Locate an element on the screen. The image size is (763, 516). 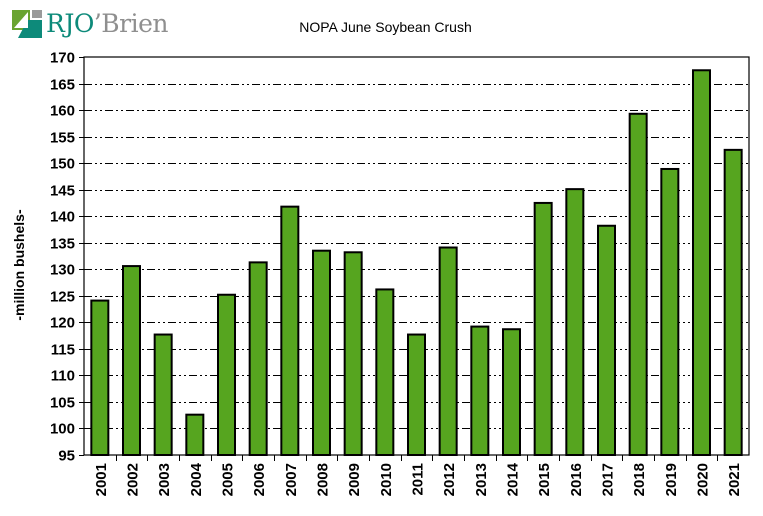
bar-2018 is located at coordinates (638, 284).